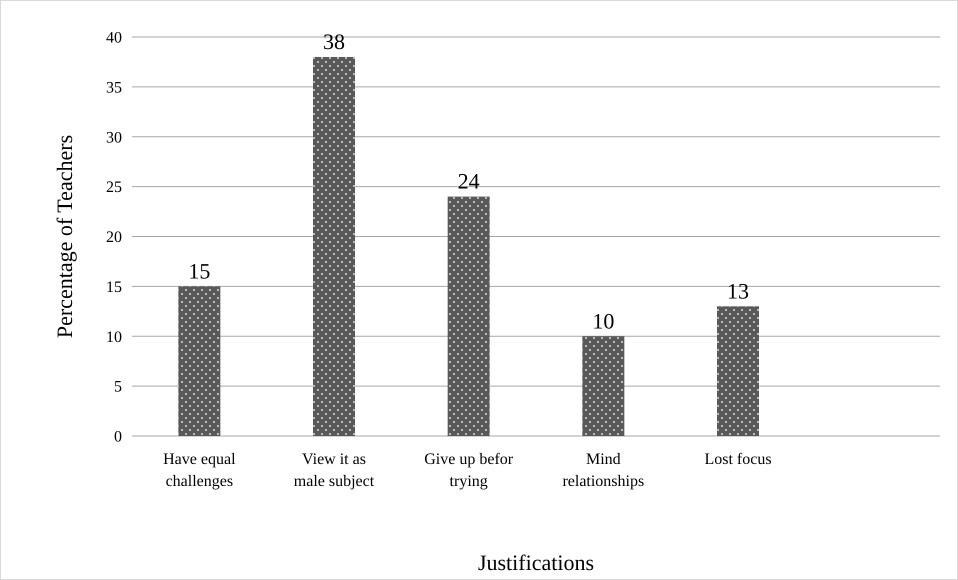 Image resolution: width=958 pixels, height=580 pixels. What do you see at coordinates (114, 137) in the screenshot?
I see `y-tick-label: 30` at bounding box center [114, 137].